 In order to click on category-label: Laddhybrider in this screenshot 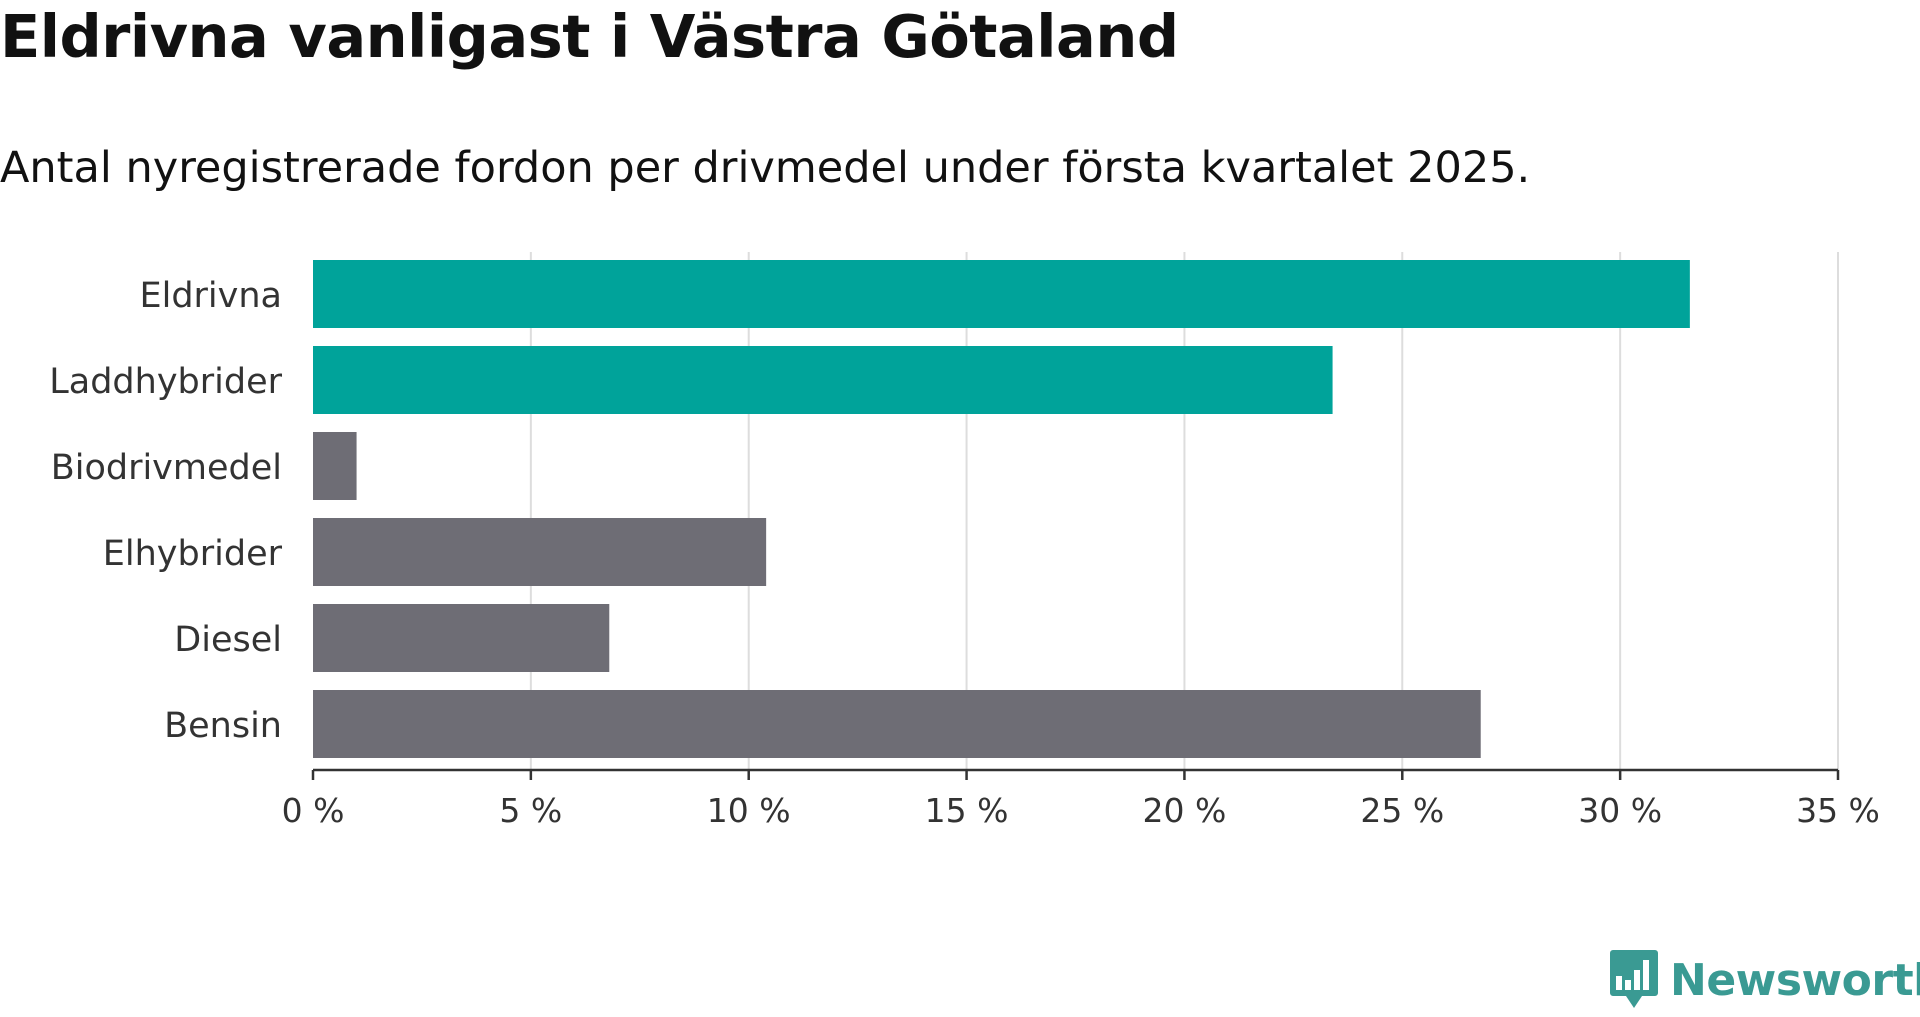, I will do `click(165, 382)`.